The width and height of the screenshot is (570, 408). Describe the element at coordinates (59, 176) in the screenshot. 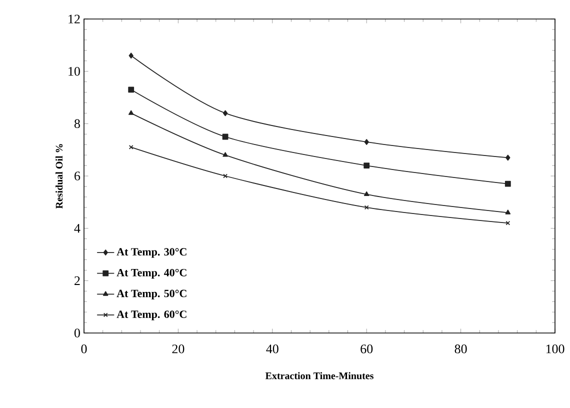

I see `y-axis-title: Residual Oil %` at that location.